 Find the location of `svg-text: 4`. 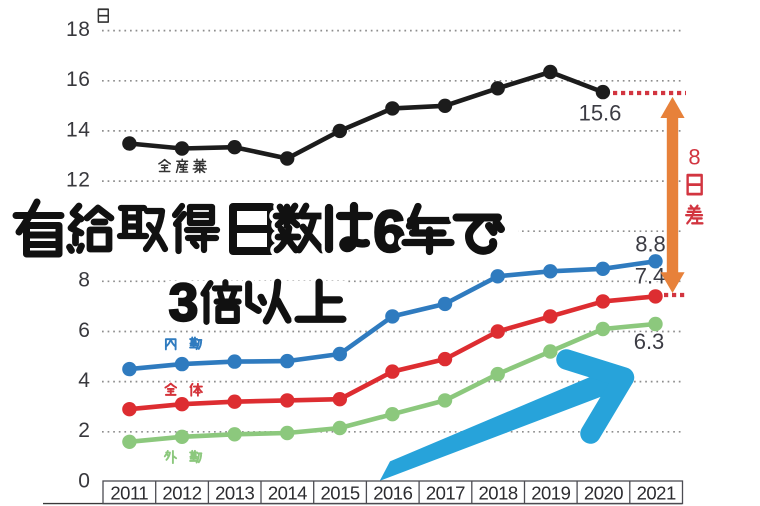

svg-text: 4 is located at coordinates (84, 380).